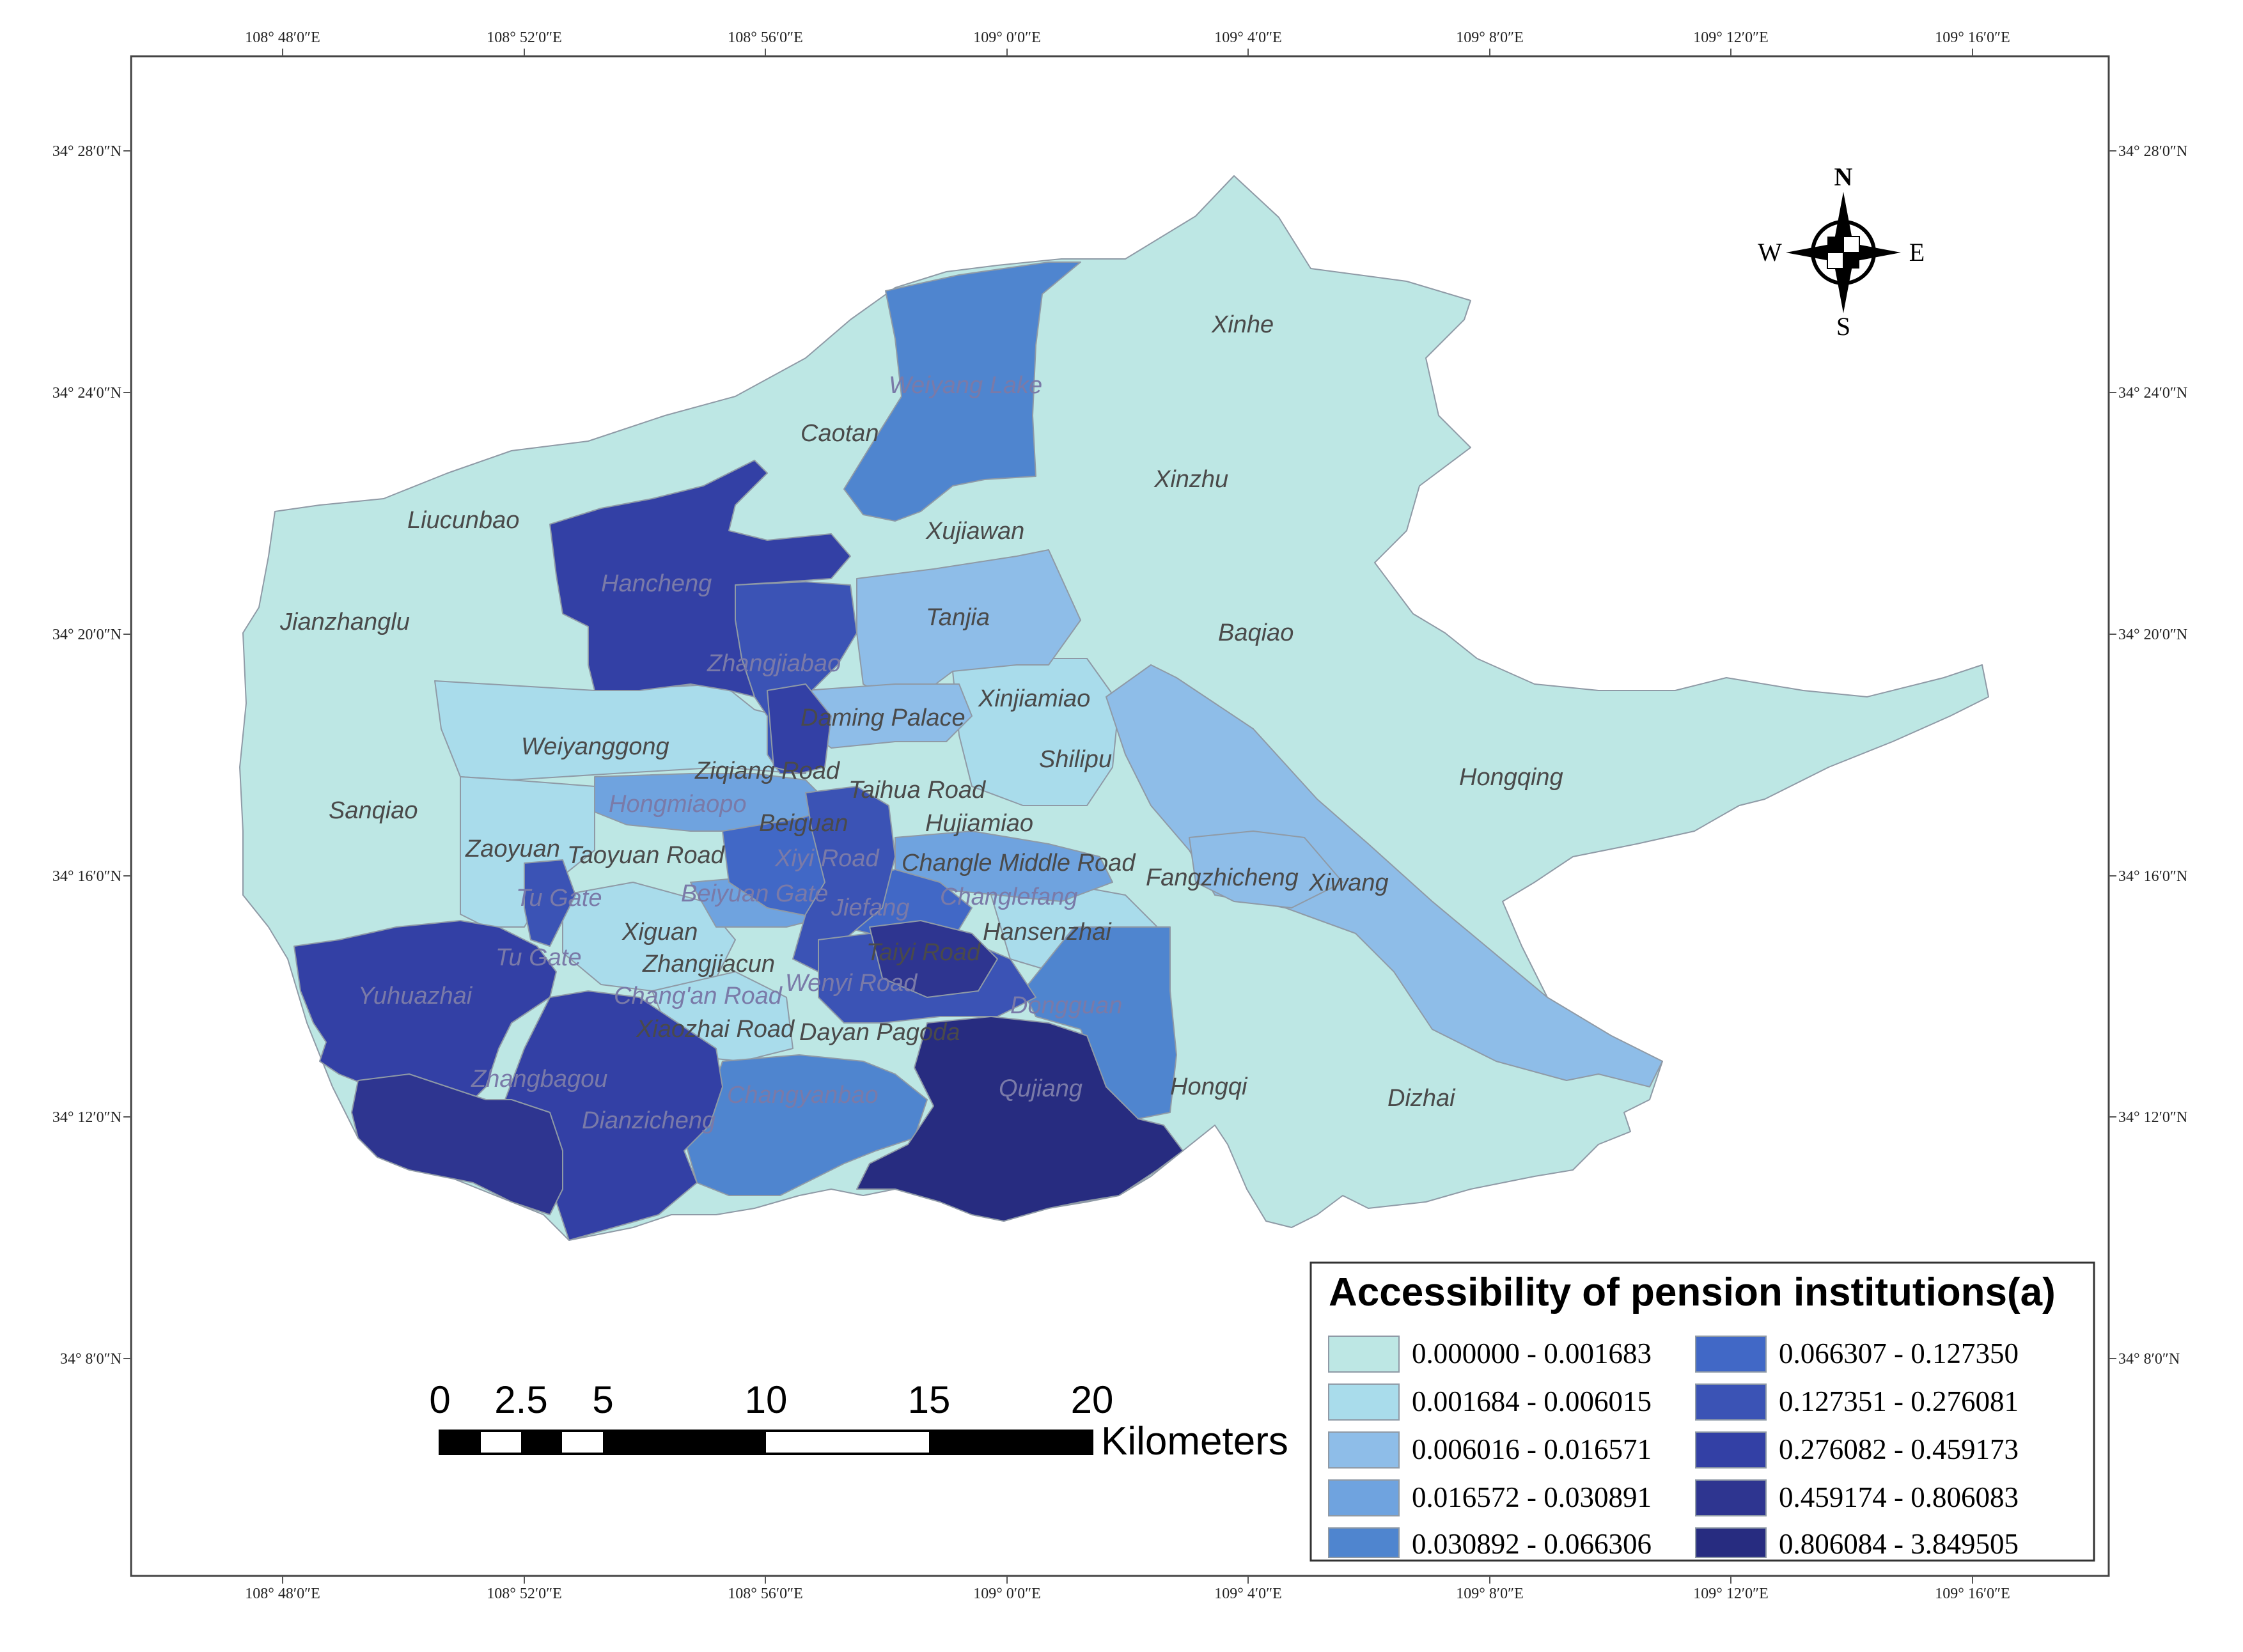 This screenshot has height=1652, width=2243. What do you see at coordinates (1209, 1086) in the screenshot?
I see `place-label: Hongqi` at bounding box center [1209, 1086].